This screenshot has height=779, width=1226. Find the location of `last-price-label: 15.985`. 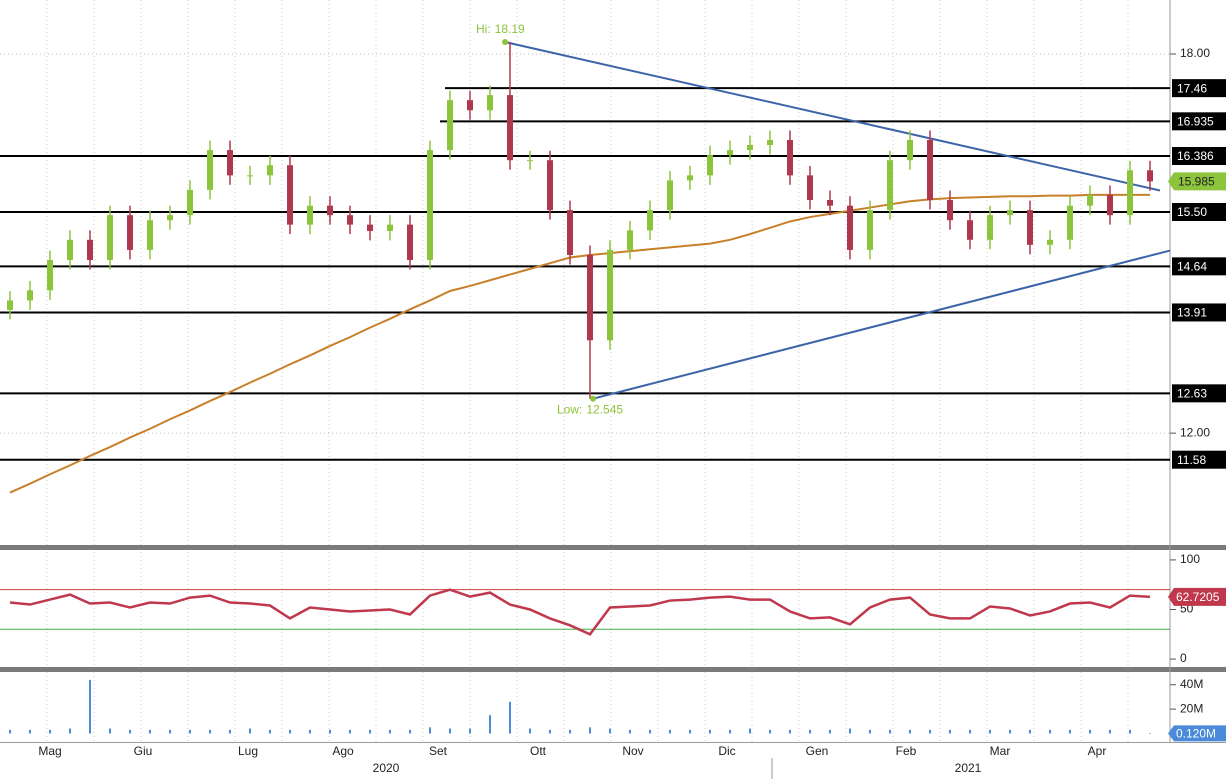

last-price-label: 15.985 is located at coordinates (1196, 182).